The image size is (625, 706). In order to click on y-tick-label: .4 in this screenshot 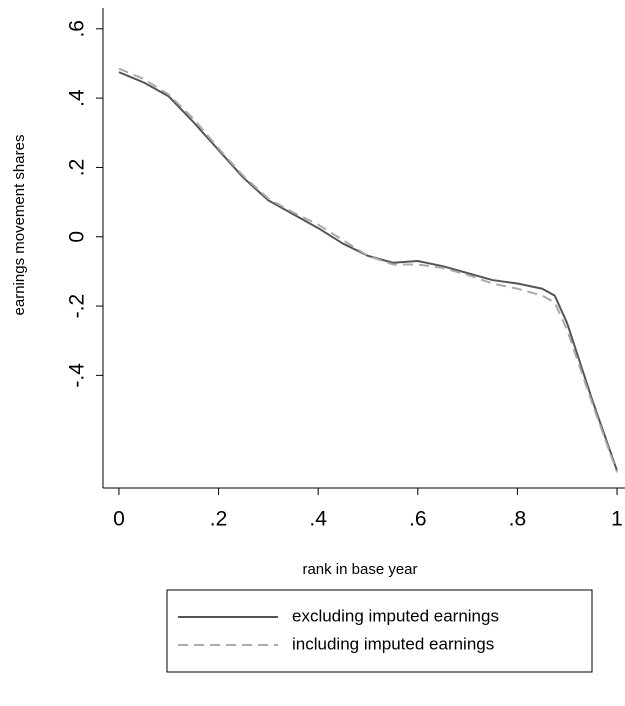, I will do `click(77, 98)`.